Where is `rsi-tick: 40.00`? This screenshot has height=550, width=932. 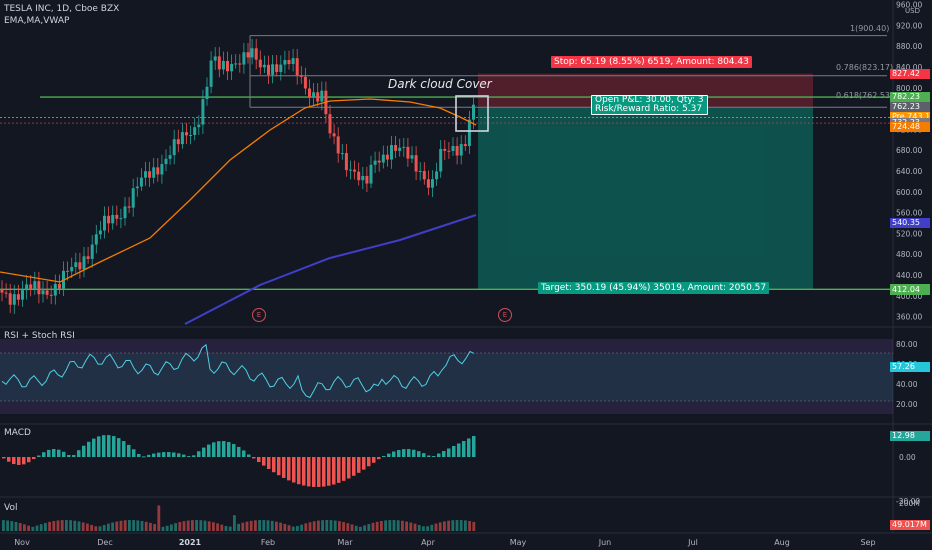 rsi-tick: 40.00 is located at coordinates (907, 384).